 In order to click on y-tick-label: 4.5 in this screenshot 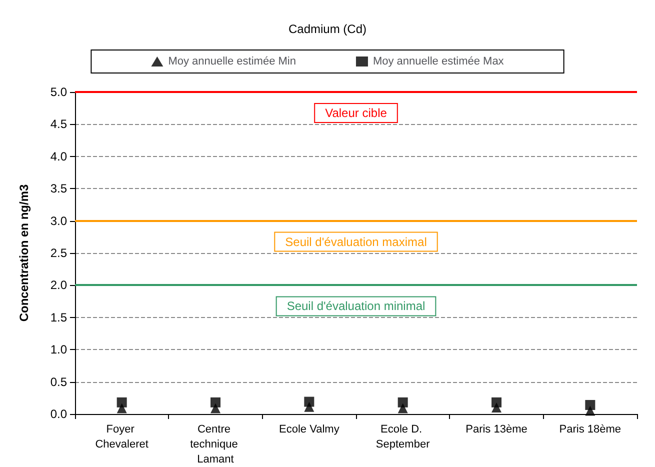, I will do `click(59, 124)`.